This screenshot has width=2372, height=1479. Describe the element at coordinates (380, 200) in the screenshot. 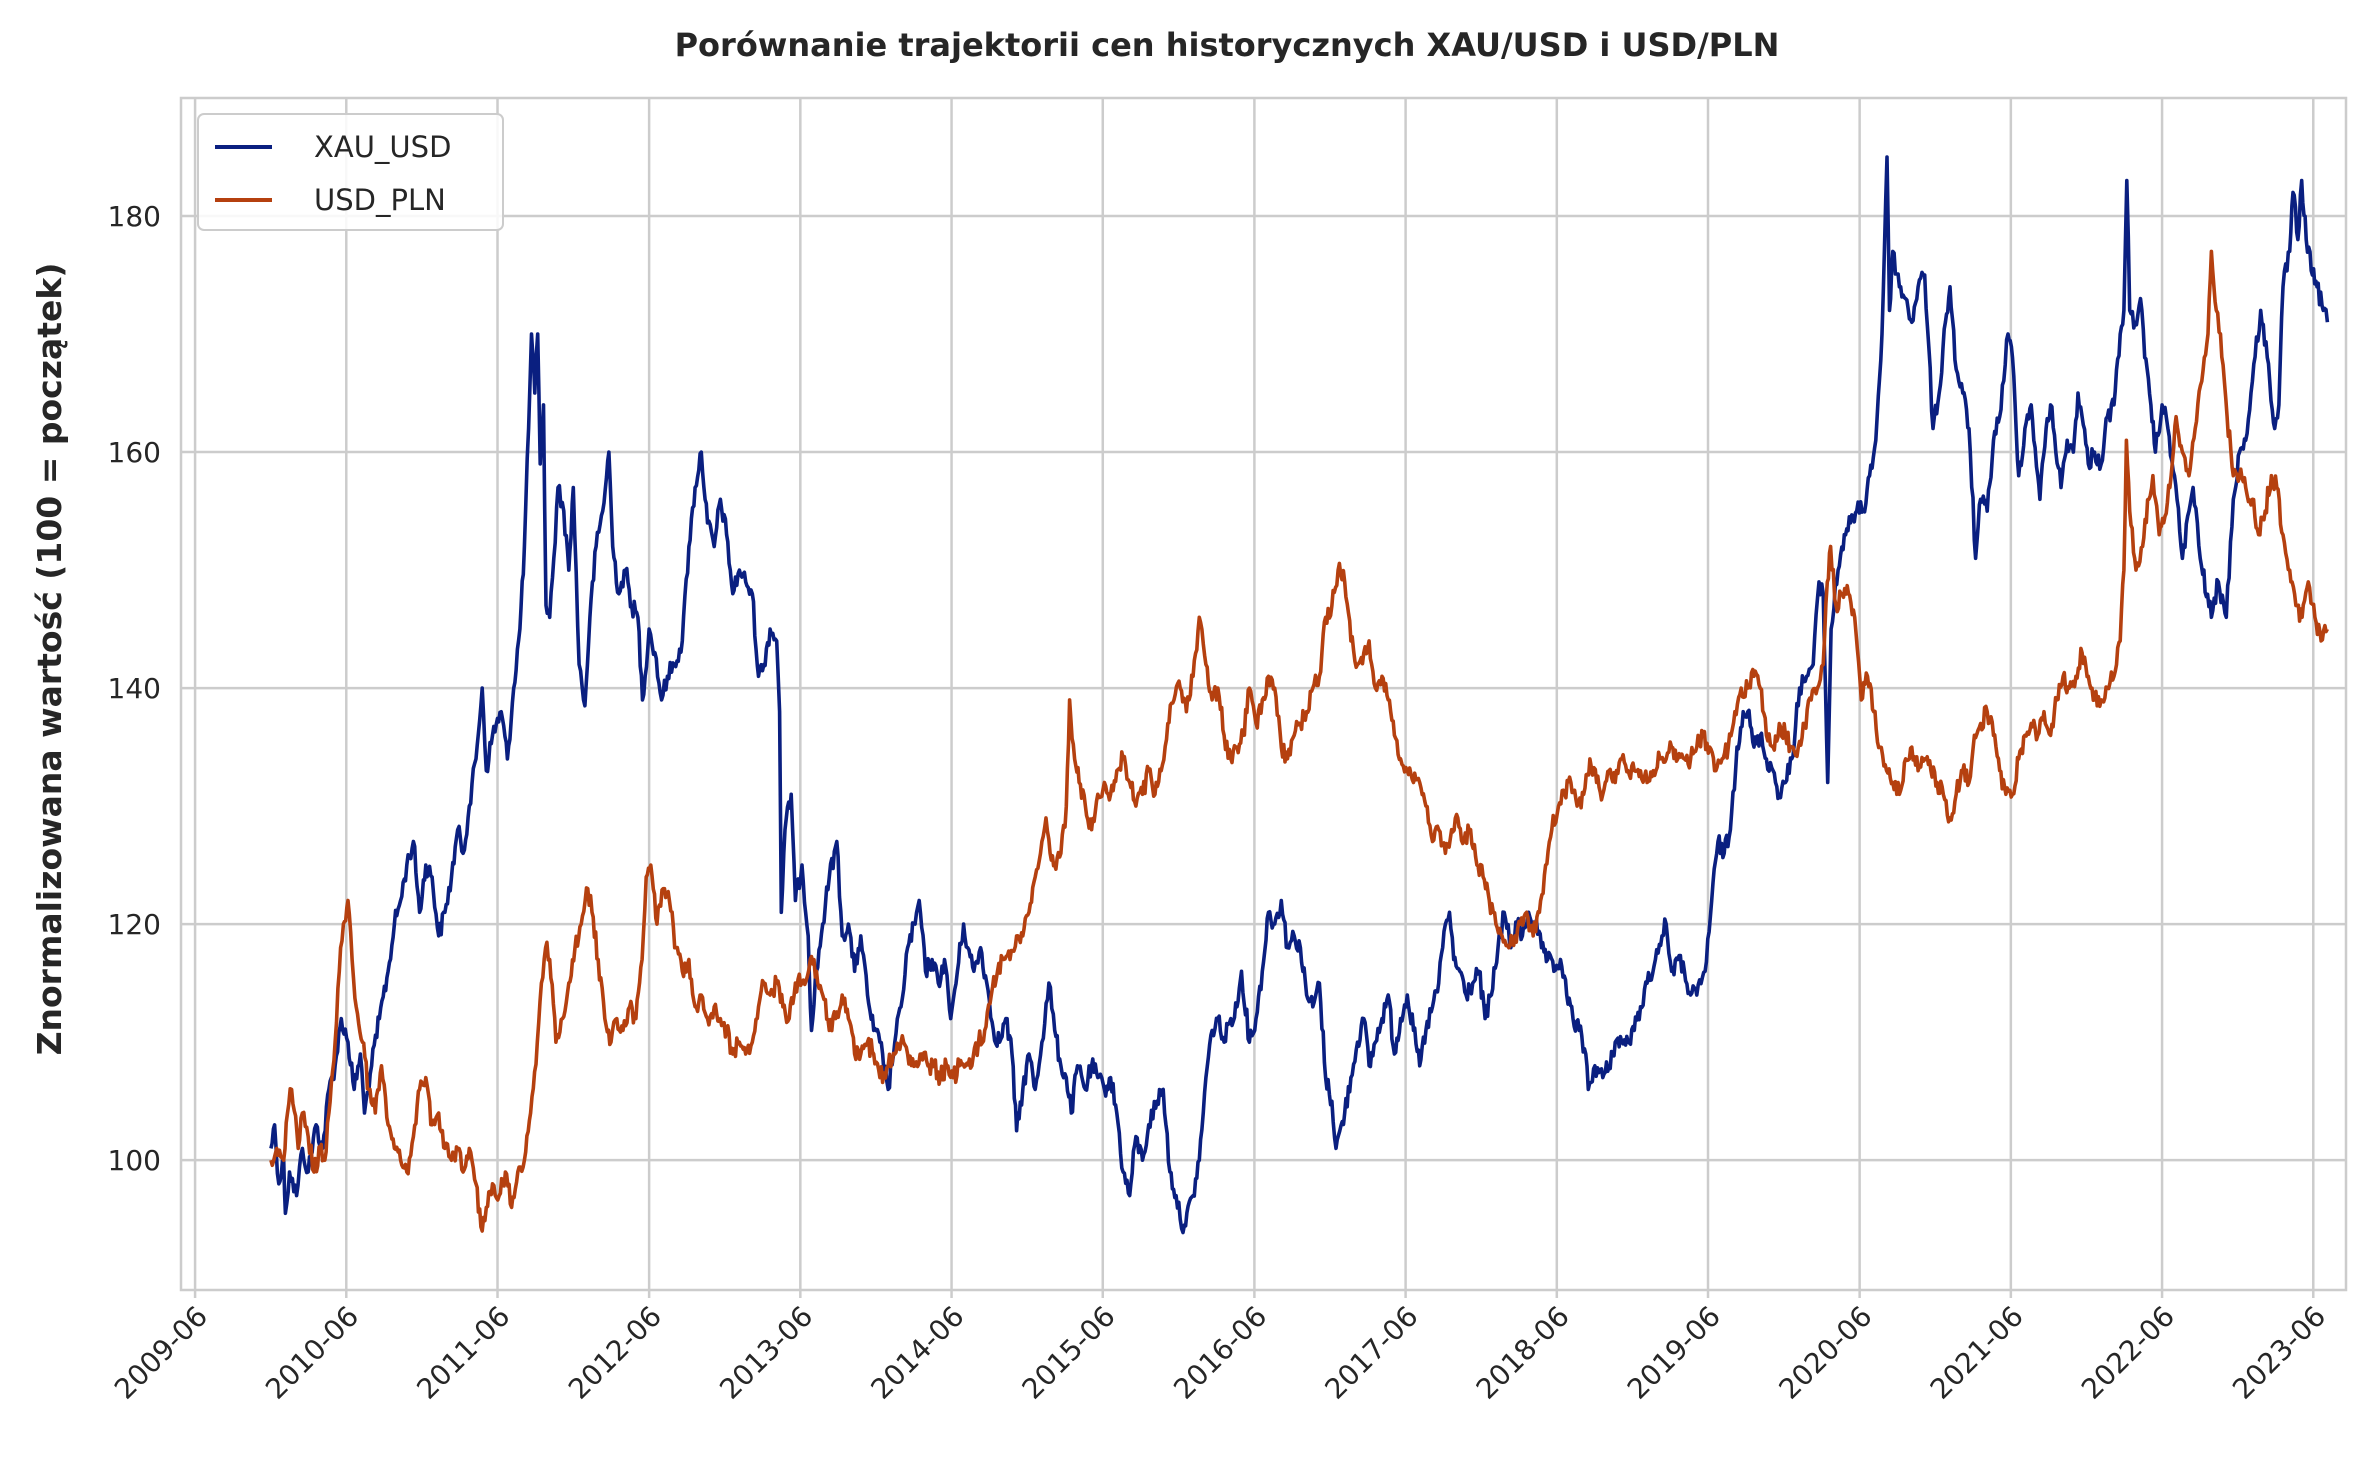

I see `legend-label-usd-pln: USD_PLN` at that location.